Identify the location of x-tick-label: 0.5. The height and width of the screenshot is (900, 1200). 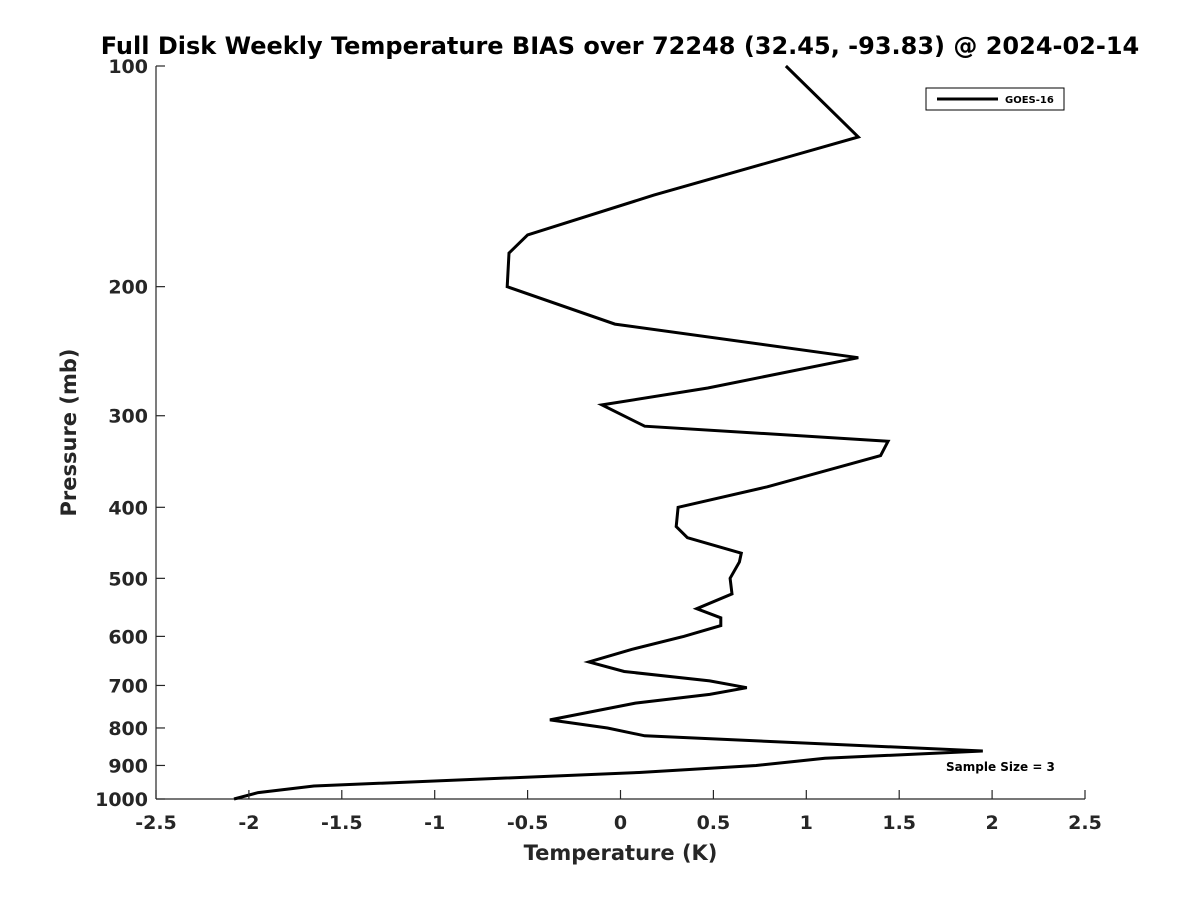
(714, 823).